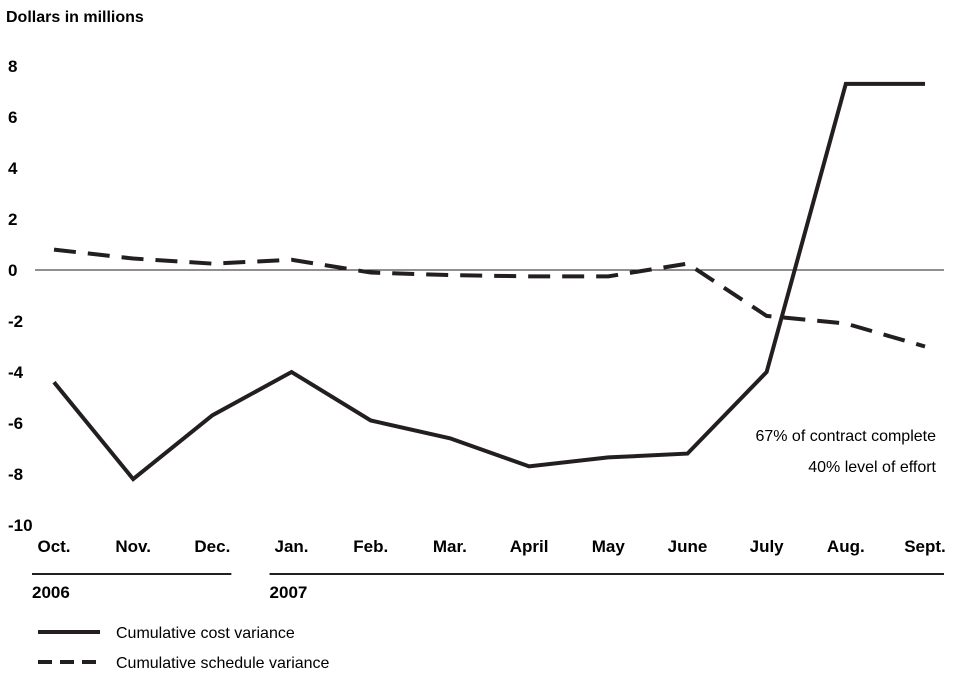 This screenshot has width=962, height=673. I want to click on x-tick-label: Sept., so click(925, 546).